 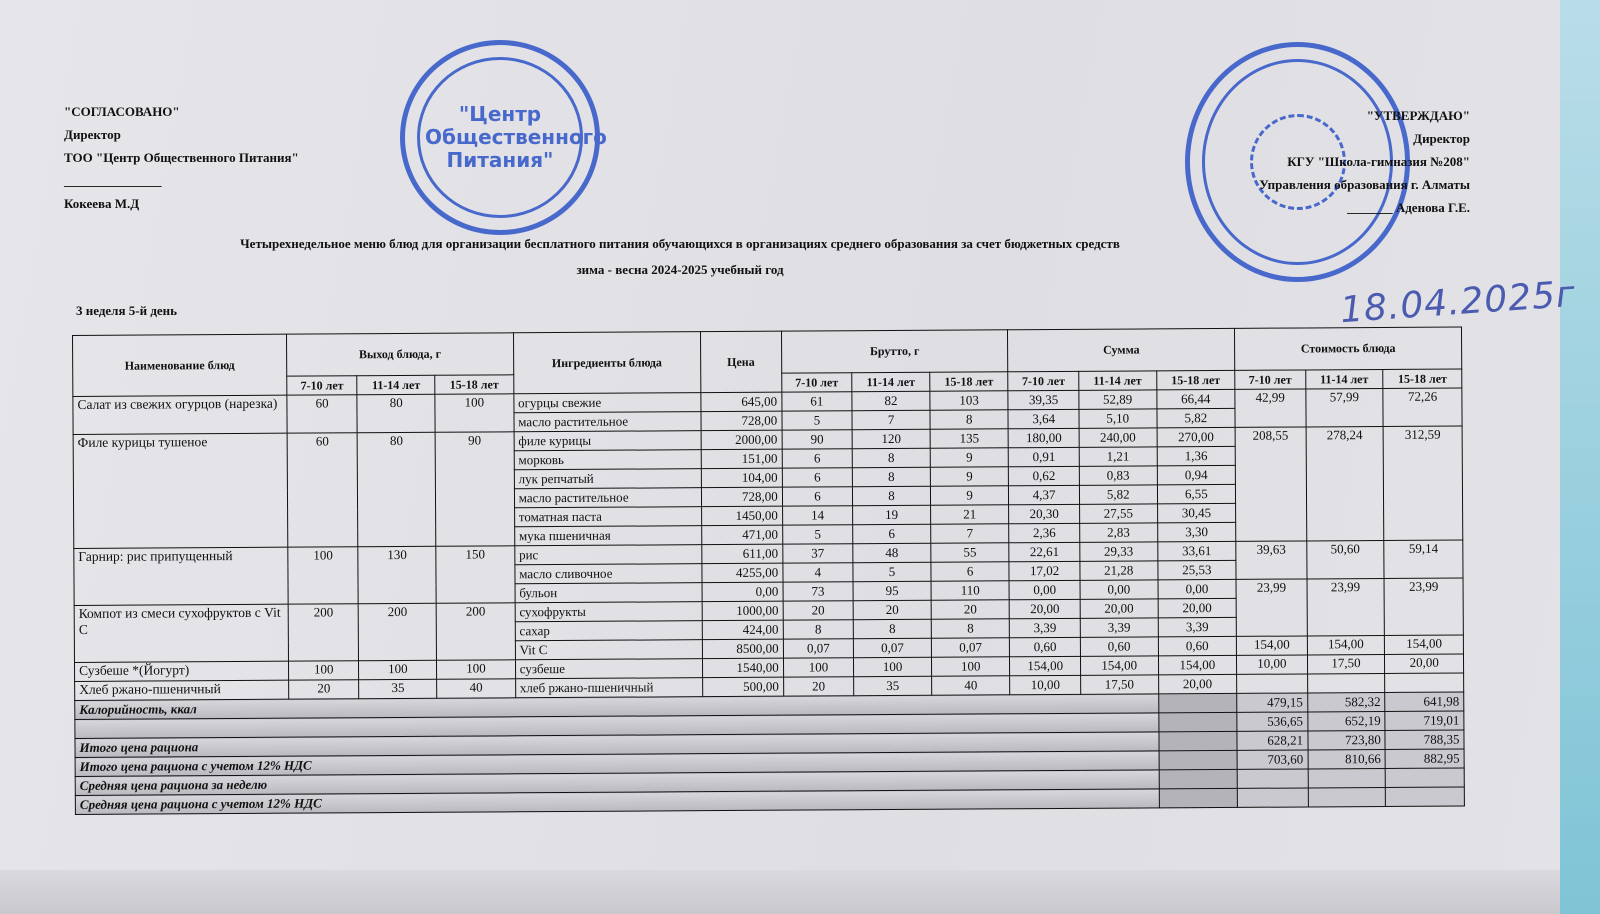 What do you see at coordinates (181, 157) in the screenshot?
I see `organization: ТОО "Центр Общественного Питания"` at bounding box center [181, 157].